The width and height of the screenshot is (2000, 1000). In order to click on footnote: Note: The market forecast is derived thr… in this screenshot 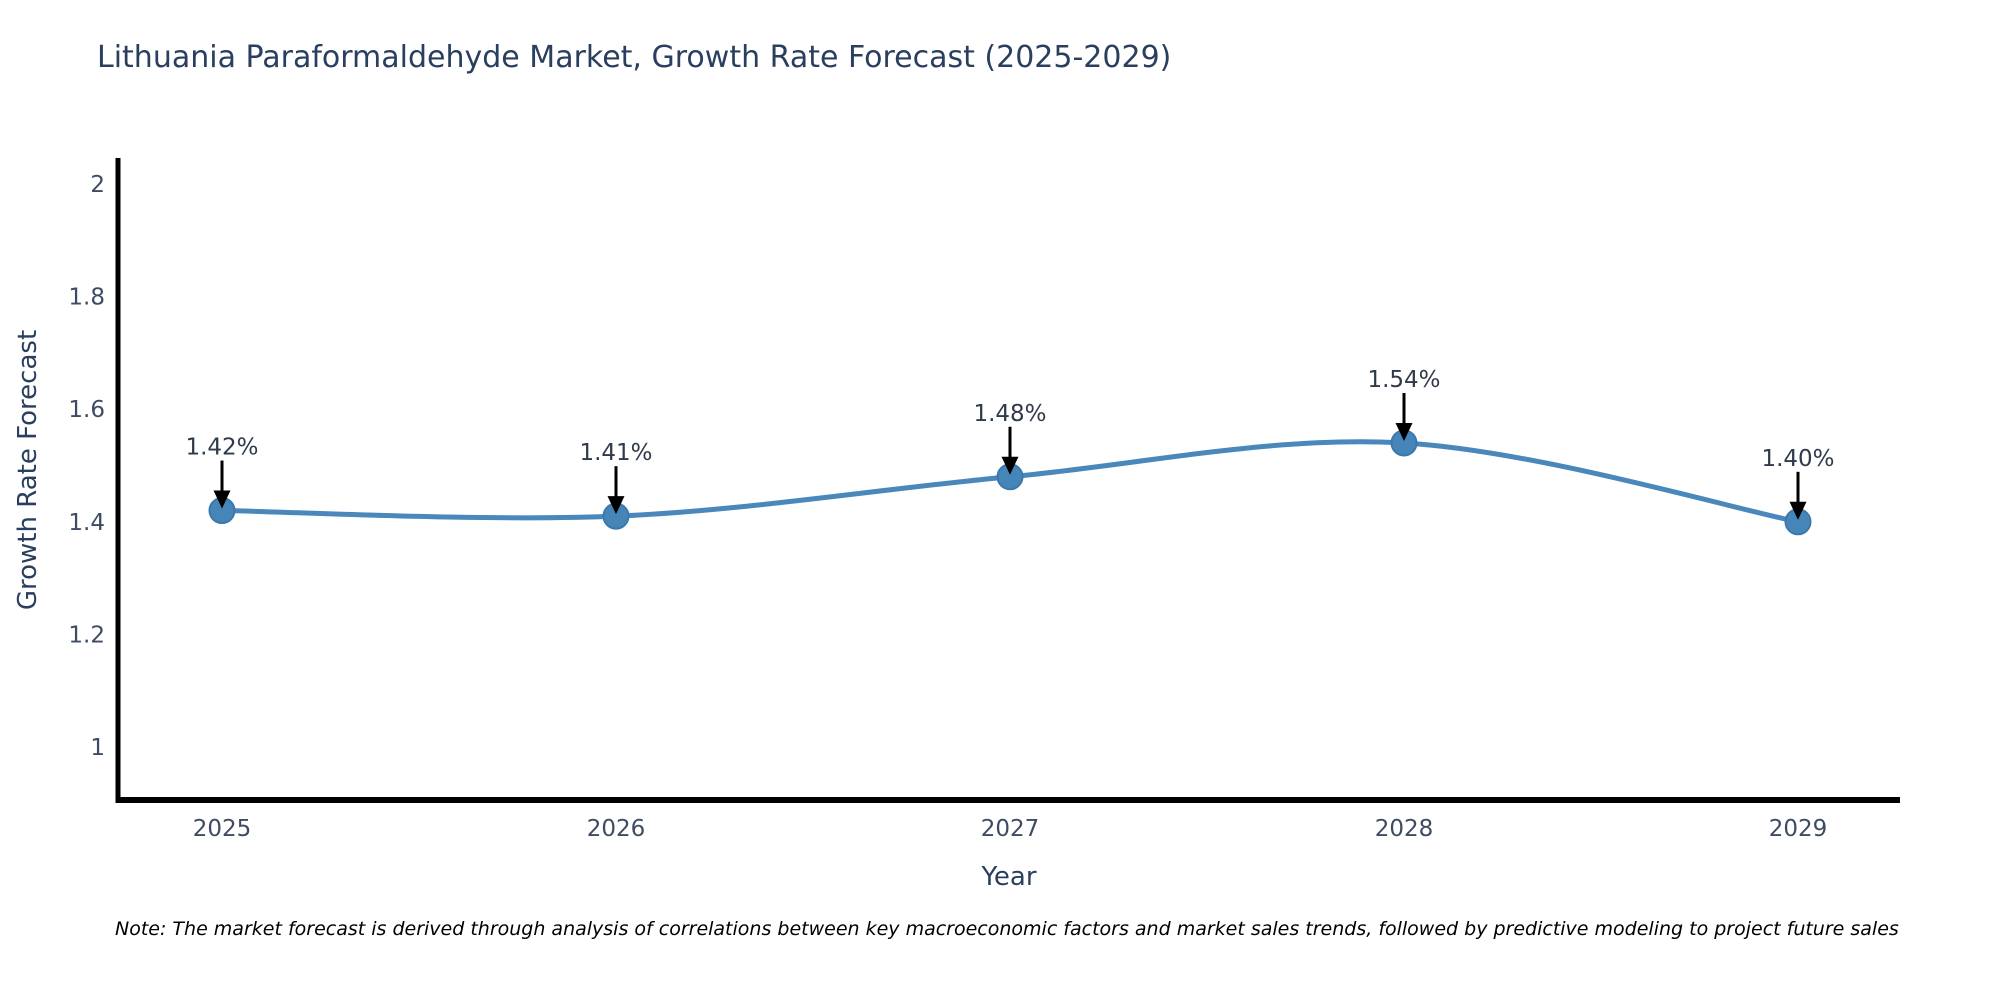, I will do `click(1007, 929)`.